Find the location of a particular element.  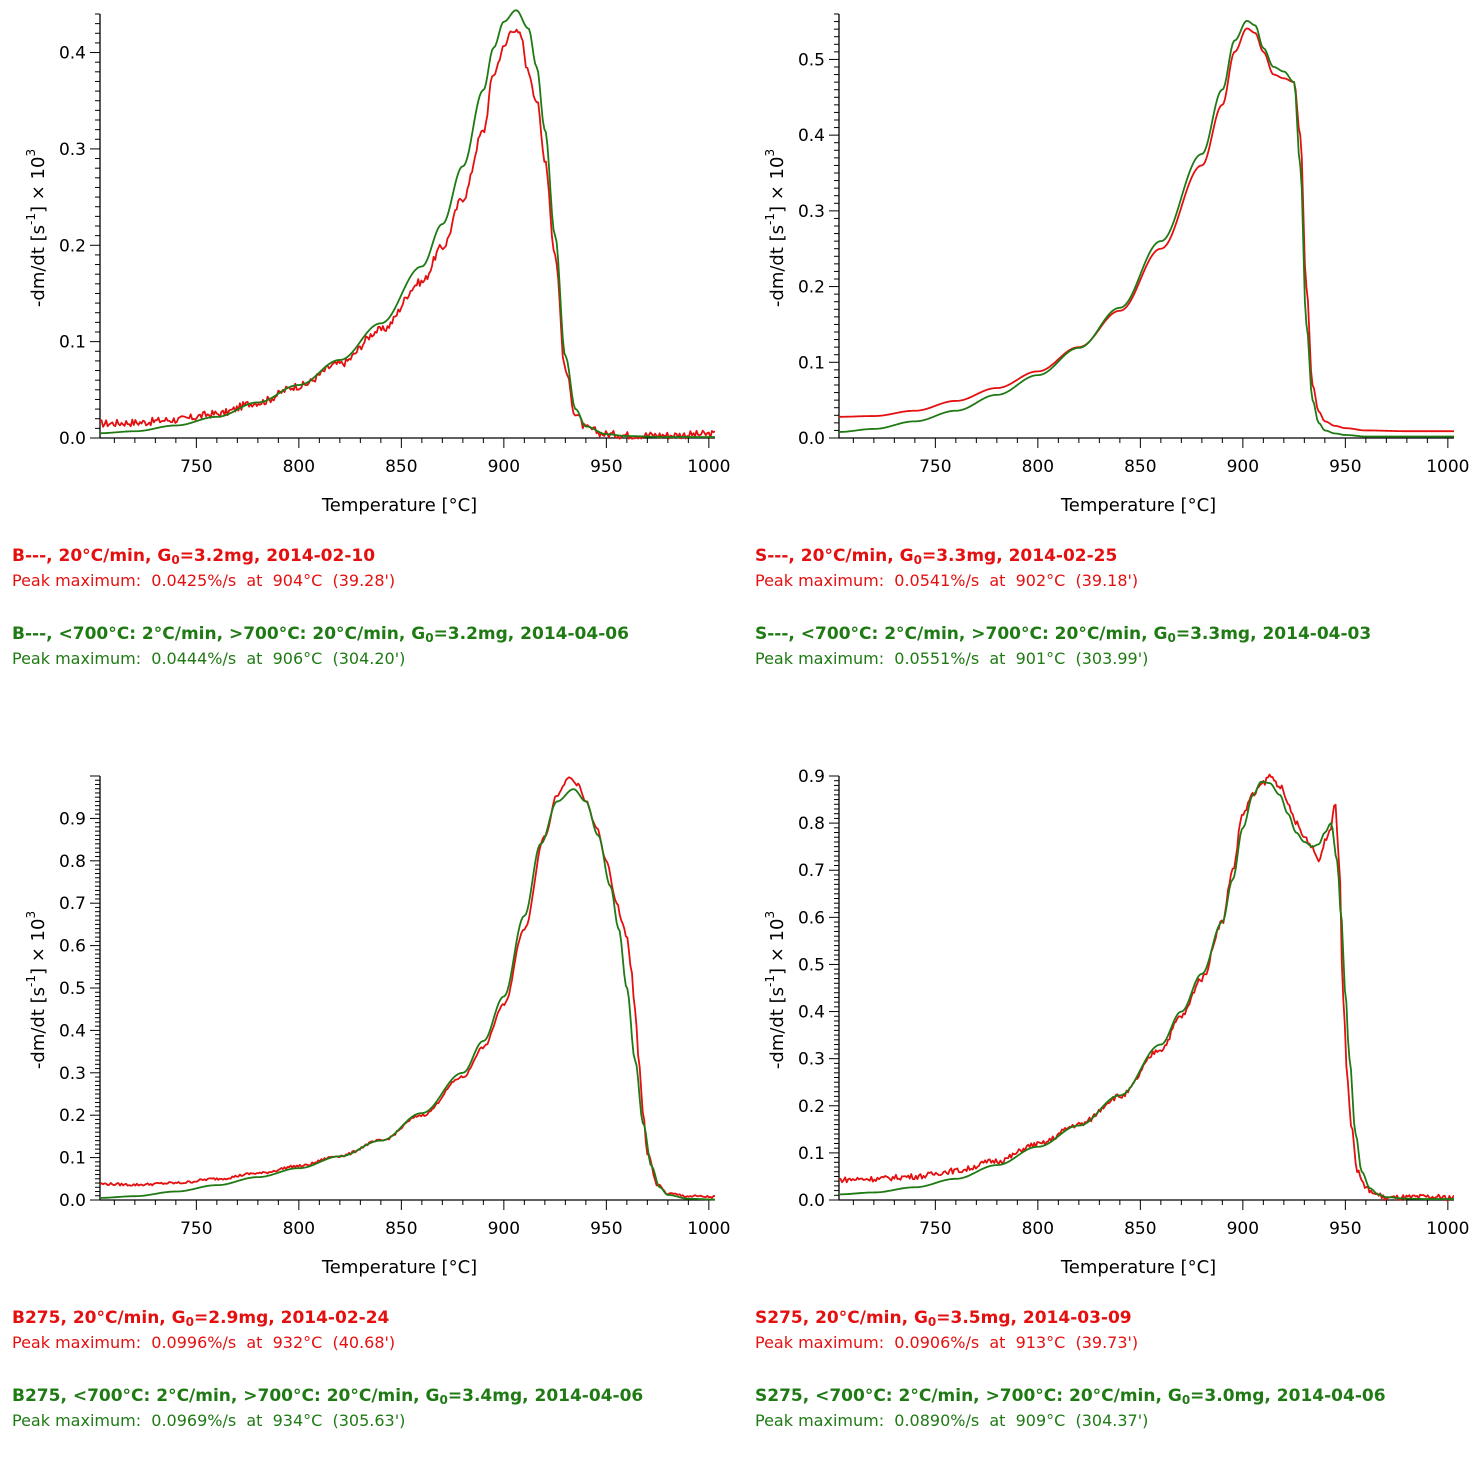

axes: 750 800 850 900 950 1000 0.0 0.1 0.2 0.3 0.4 0.5 is located at coordinates (1133, 245).